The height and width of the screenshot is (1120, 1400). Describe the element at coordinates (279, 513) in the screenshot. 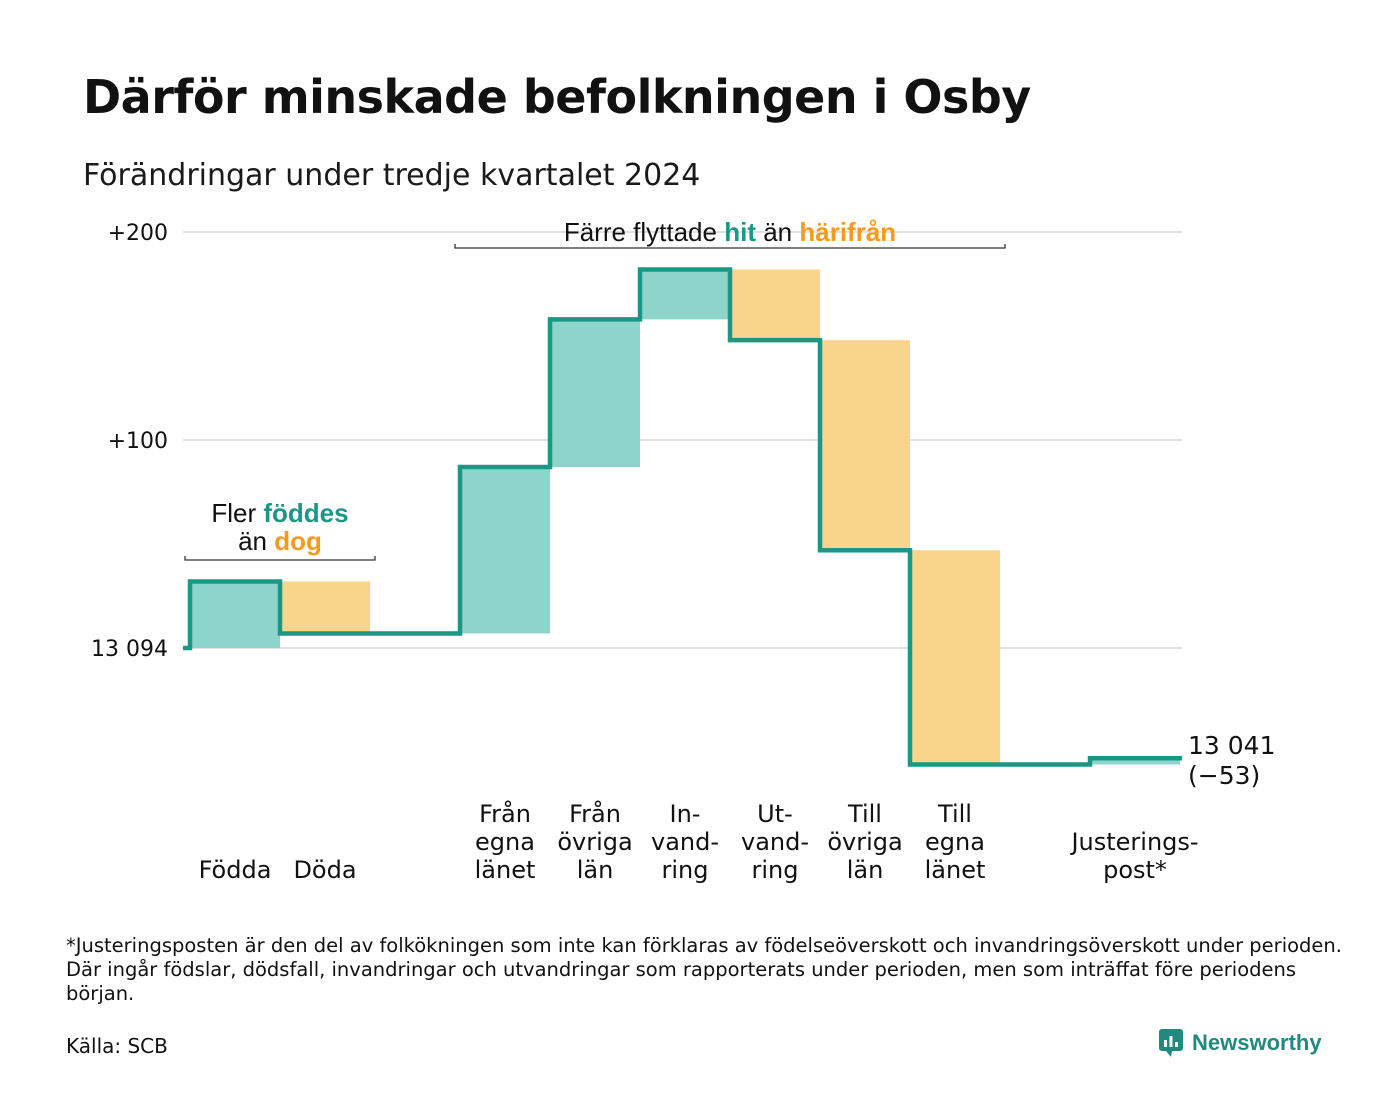

I see `annotation-births-deaths-line-0: Fler föddes` at that location.